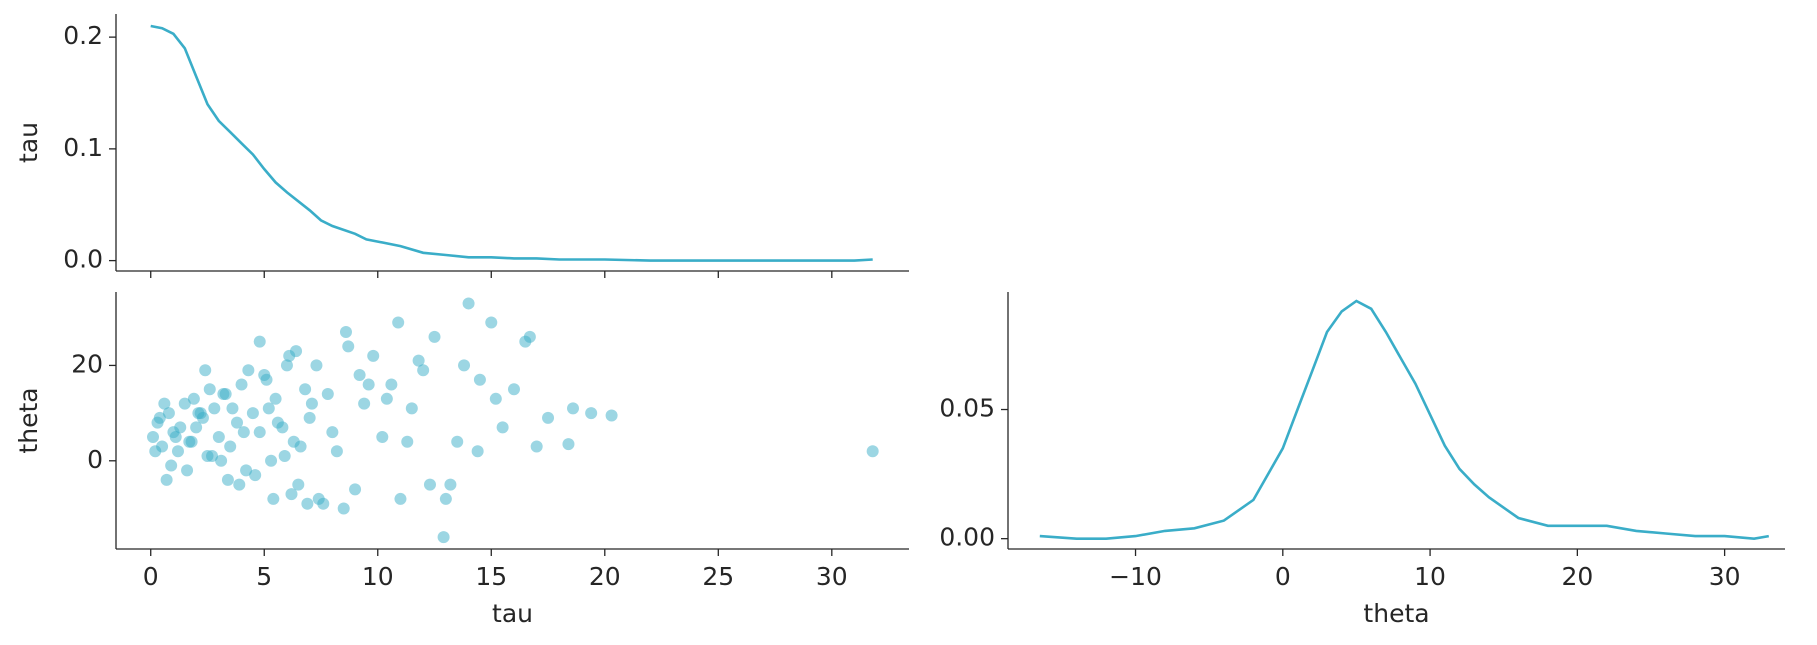  Describe the element at coordinates (264, 576) in the screenshot. I see `x-tick-label: 5` at that location.